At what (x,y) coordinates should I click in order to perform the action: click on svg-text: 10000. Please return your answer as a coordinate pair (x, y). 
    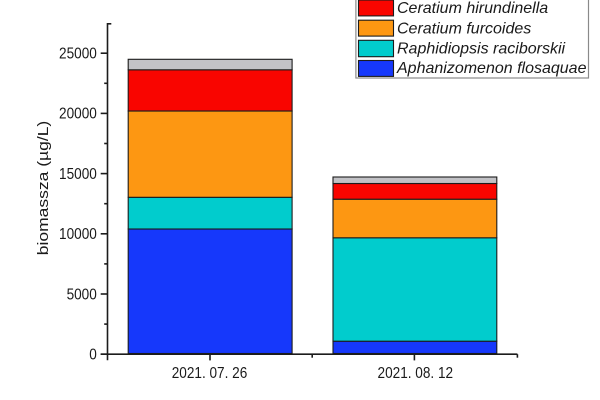
    Looking at the image, I should click on (78, 234).